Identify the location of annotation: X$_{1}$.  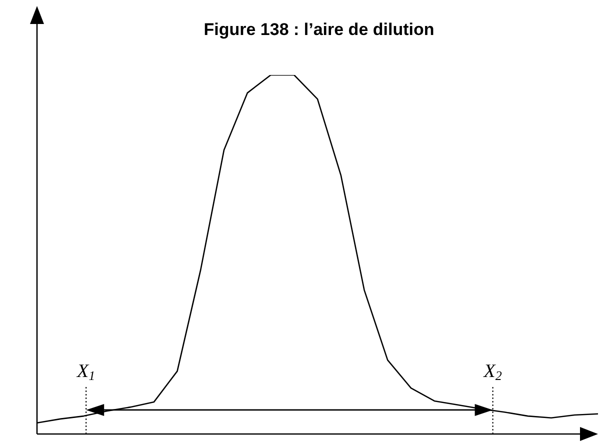
(86, 372).